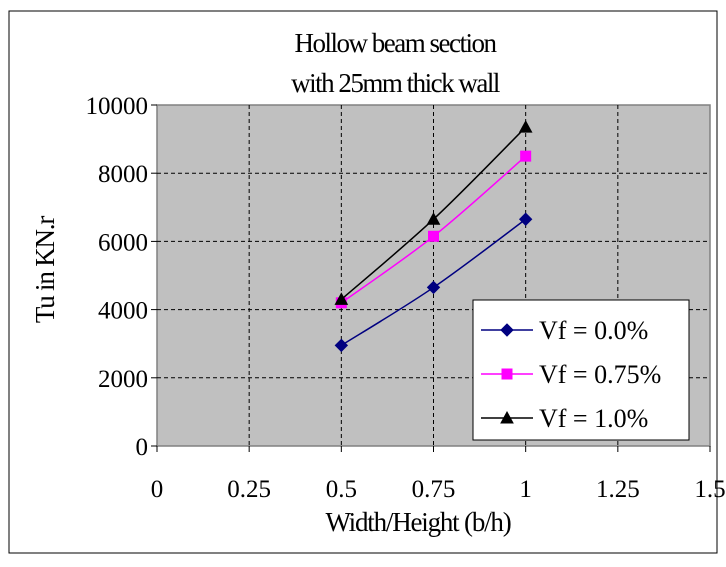 Image resolution: width=726 pixels, height=567 pixels. I want to click on y-tick-label: 6000, so click(123, 242).